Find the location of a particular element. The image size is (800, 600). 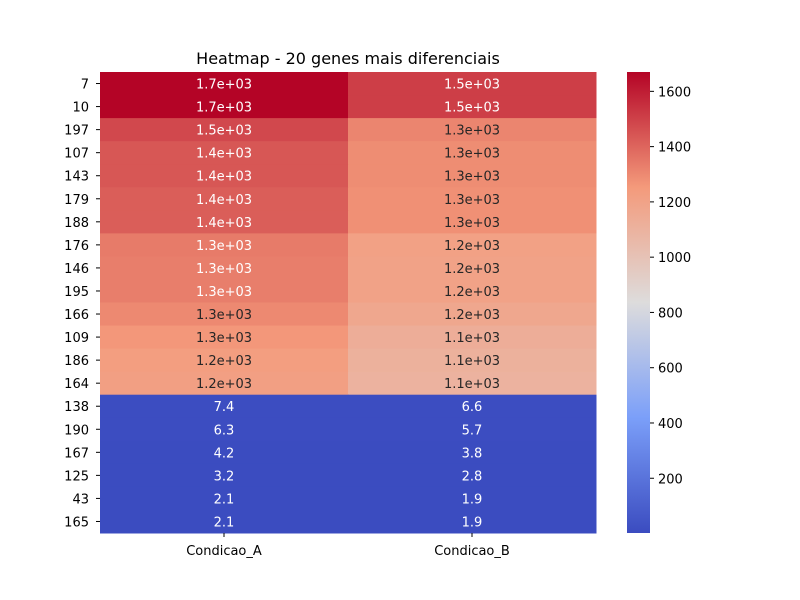

row-tick-label: 43 is located at coordinates (80, 499).